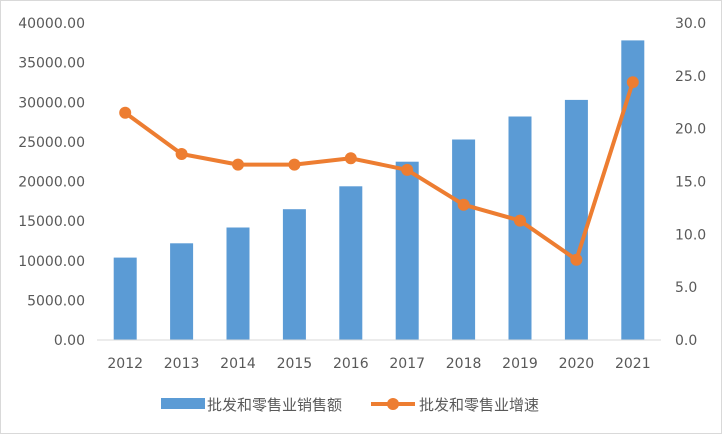 Image resolution: width=722 pixels, height=434 pixels. What do you see at coordinates (350, 158) in the screenshot?
I see `growth-point-2016` at bounding box center [350, 158].